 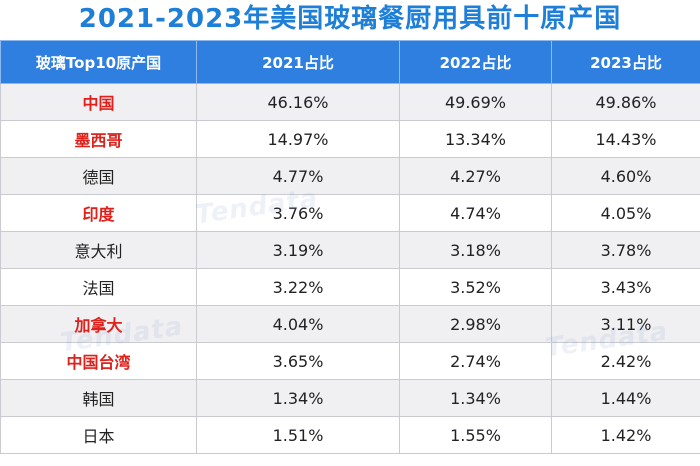 I want to click on share-2021-cell: 3.65%, so click(x=298, y=361).